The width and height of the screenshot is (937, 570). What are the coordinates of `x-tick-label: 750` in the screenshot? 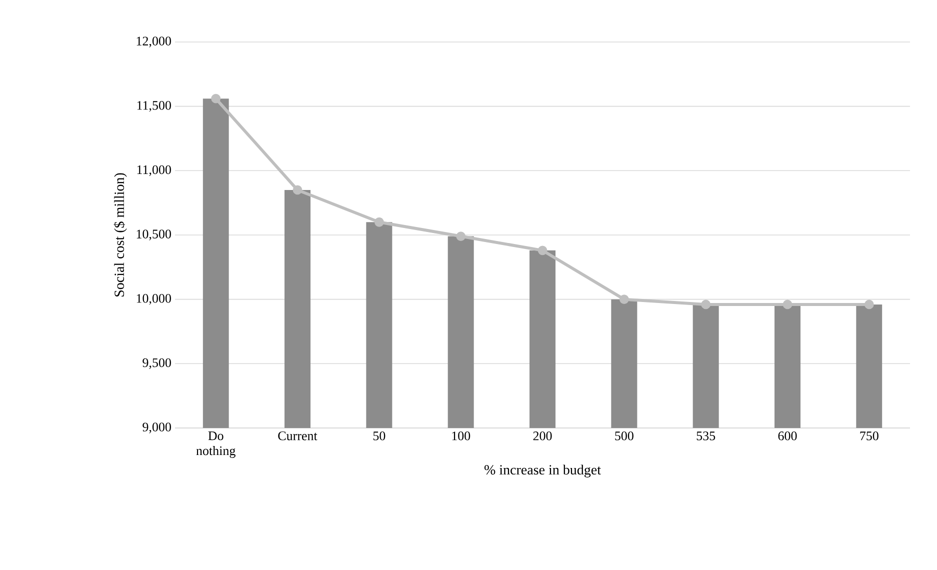 It's located at (869, 436).